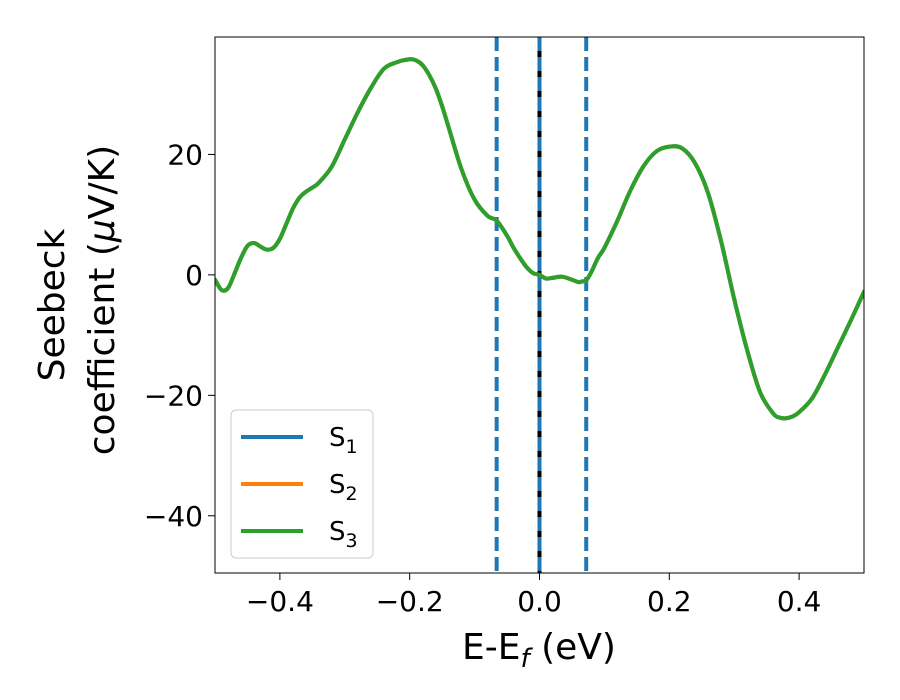 This screenshot has width=900, height=700. What do you see at coordinates (343, 487) in the screenshot?
I see `legend-label-s2: S2` at bounding box center [343, 487].